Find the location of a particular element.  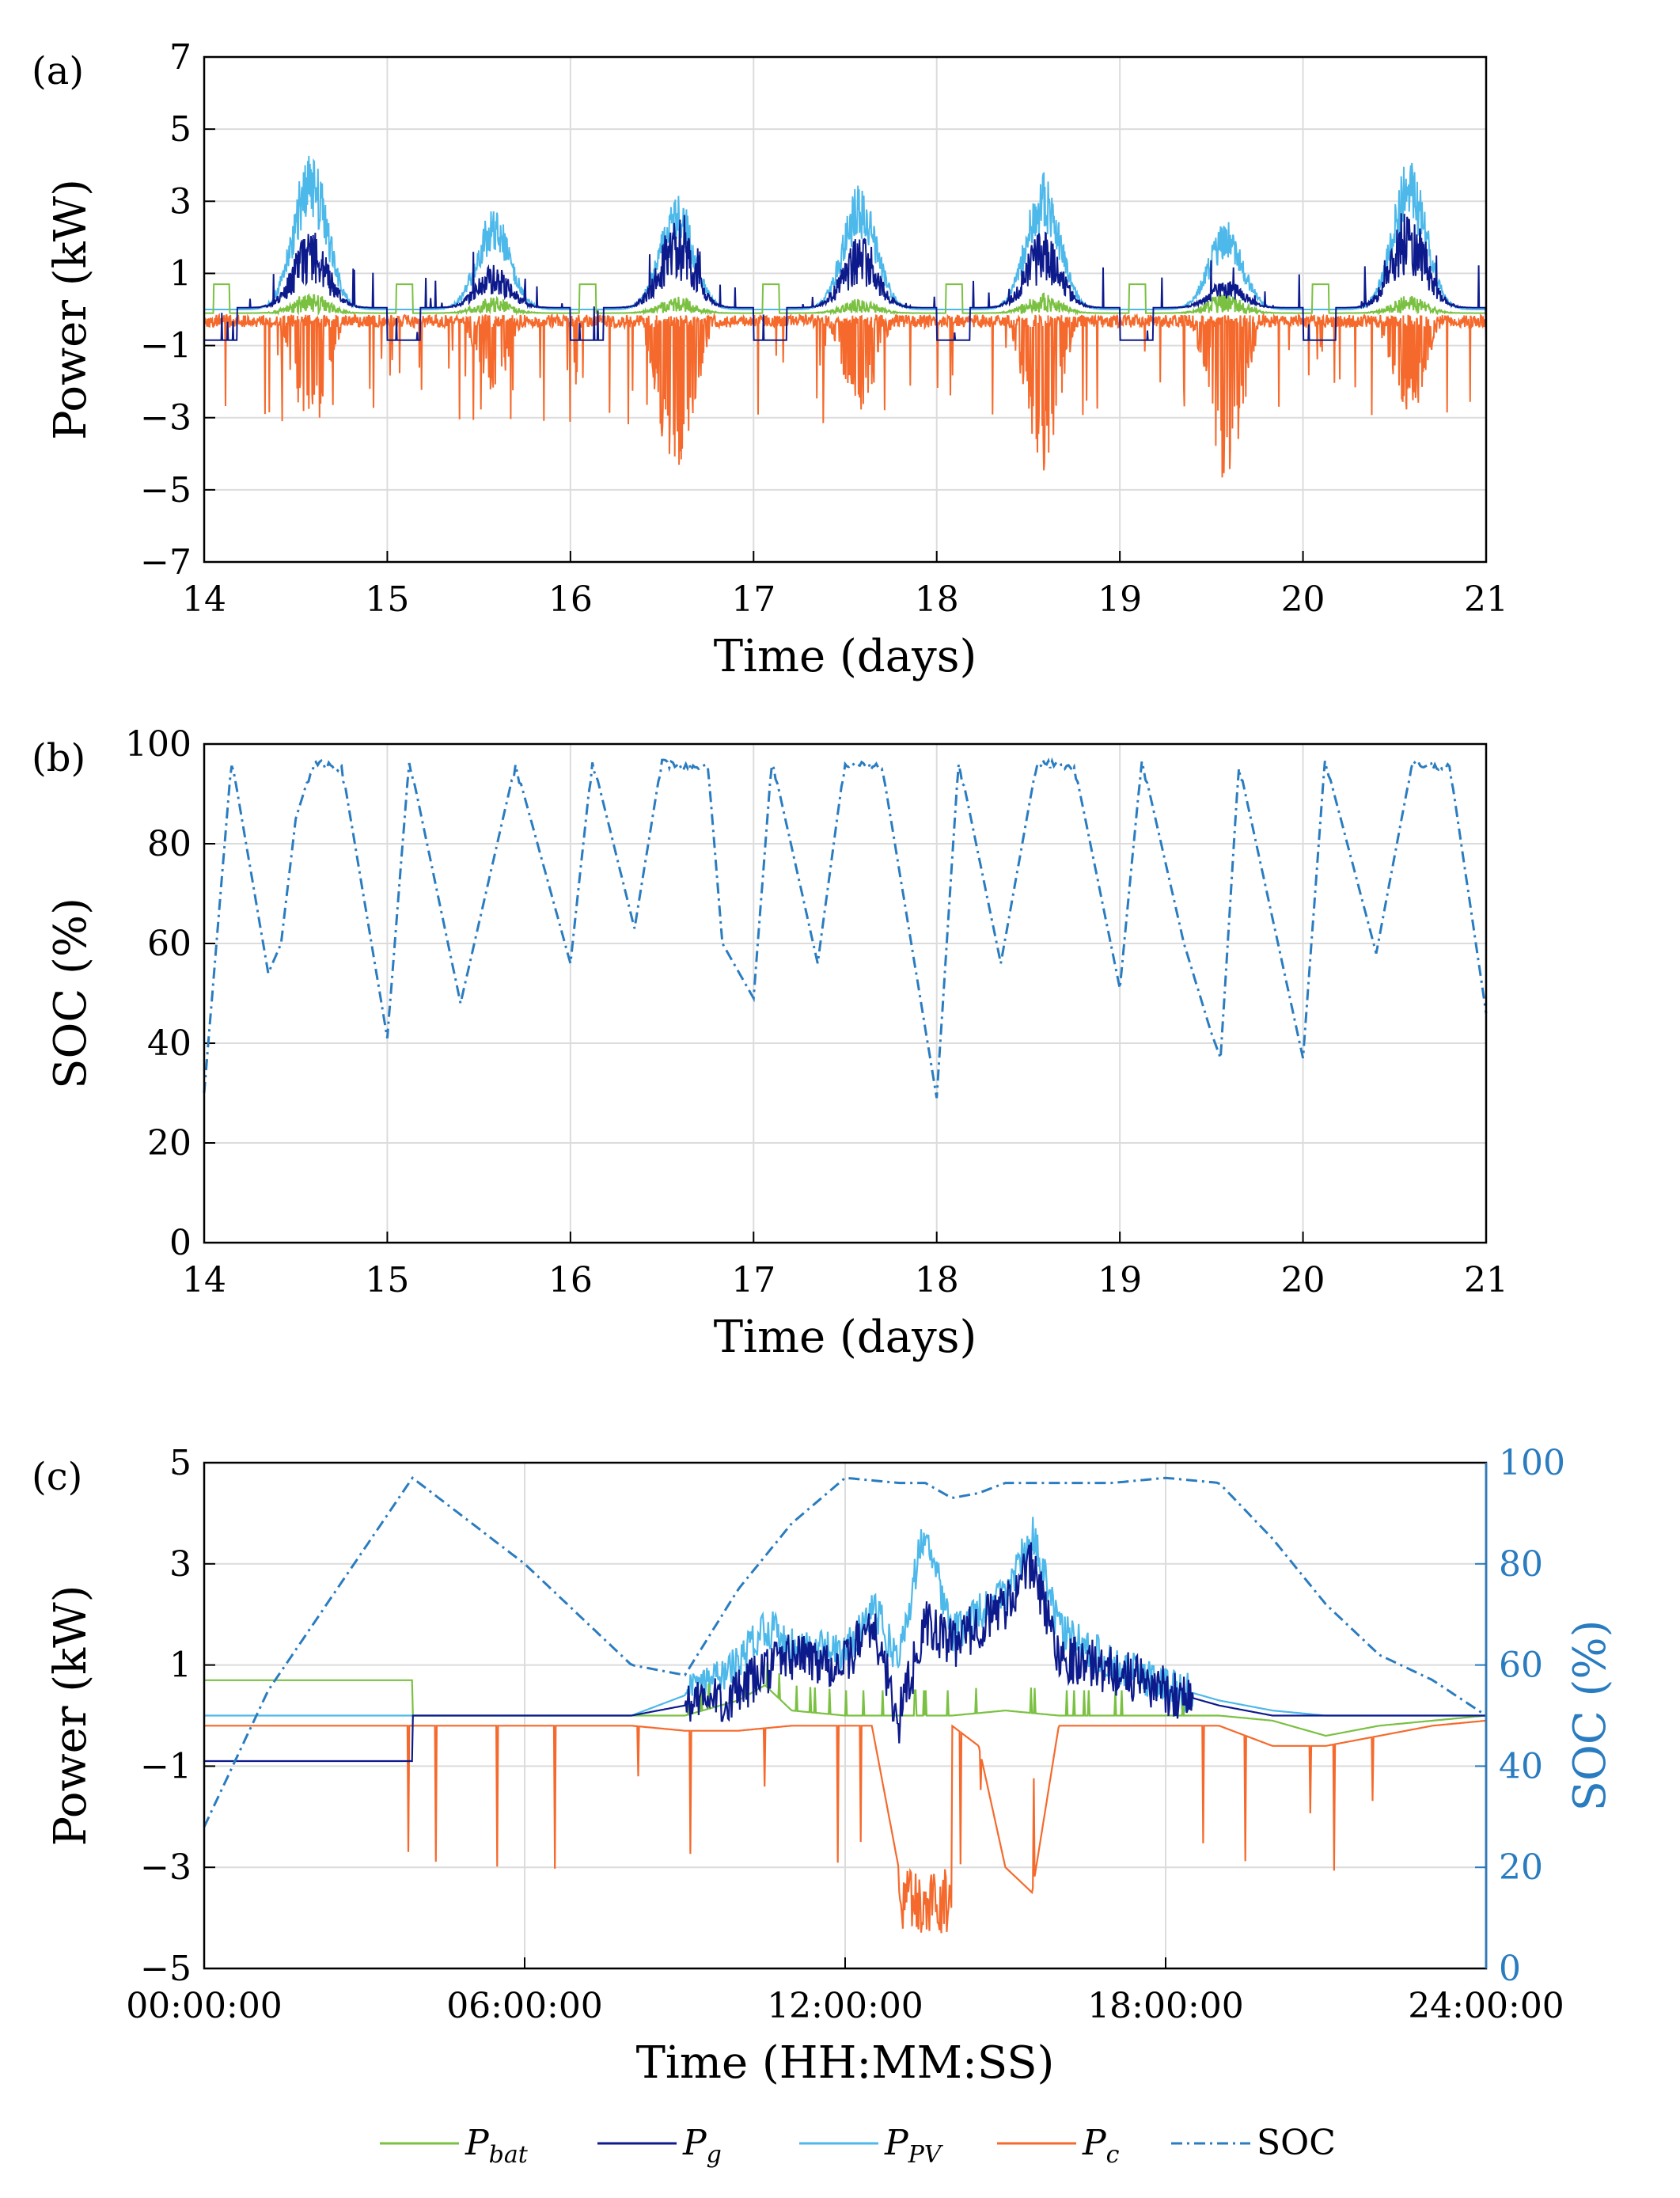

y2-tick-labels: 100 80 60 40 20 0 is located at coordinates (1532, 1716).